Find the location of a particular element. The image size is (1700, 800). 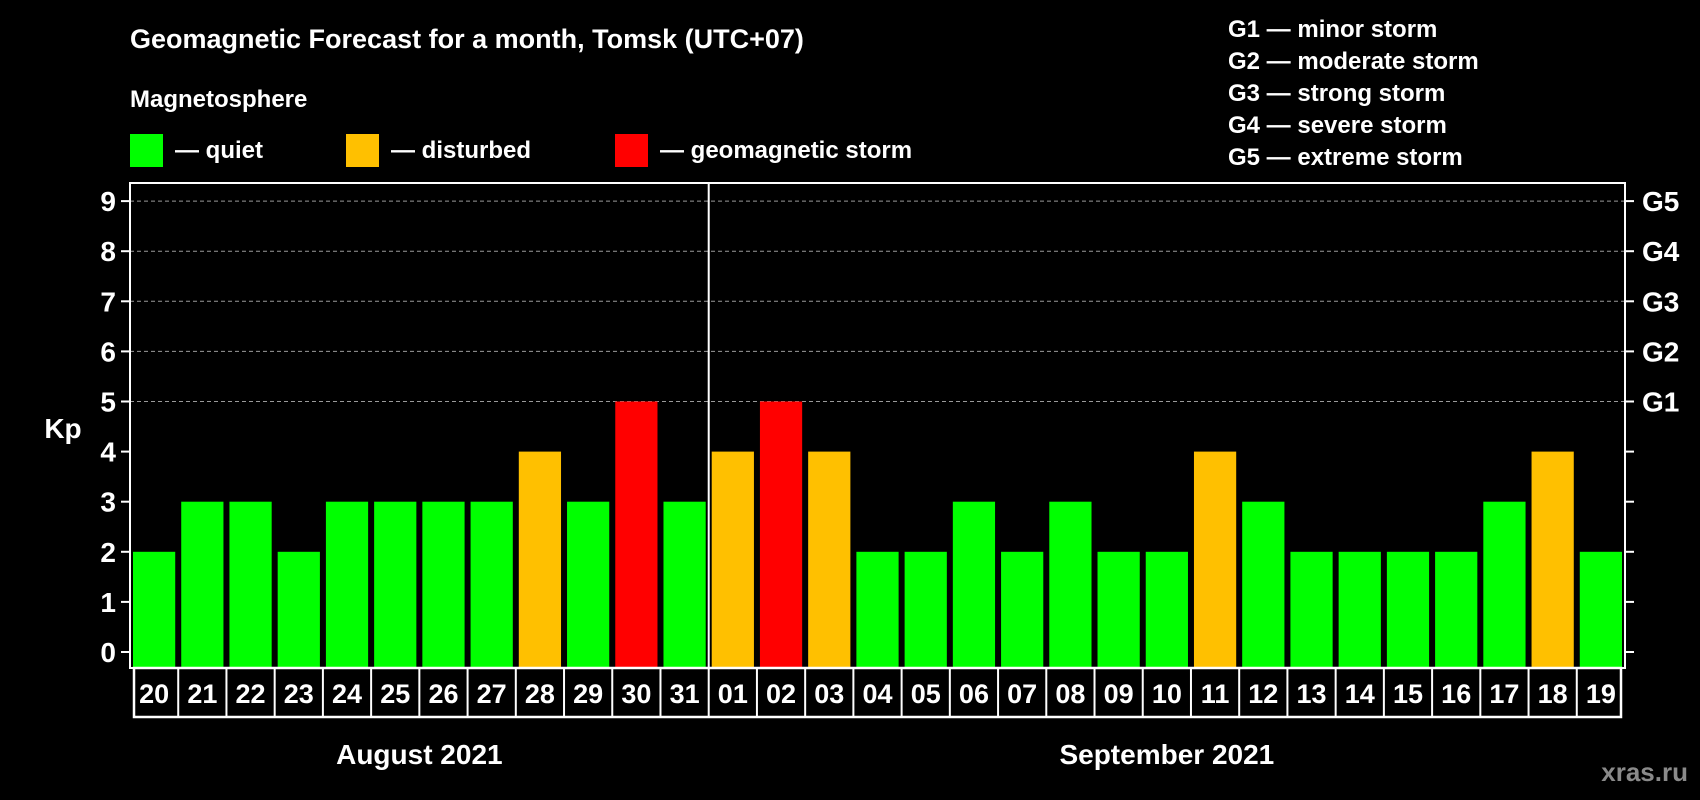

y-tick-label: 2 is located at coordinates (108, 552).